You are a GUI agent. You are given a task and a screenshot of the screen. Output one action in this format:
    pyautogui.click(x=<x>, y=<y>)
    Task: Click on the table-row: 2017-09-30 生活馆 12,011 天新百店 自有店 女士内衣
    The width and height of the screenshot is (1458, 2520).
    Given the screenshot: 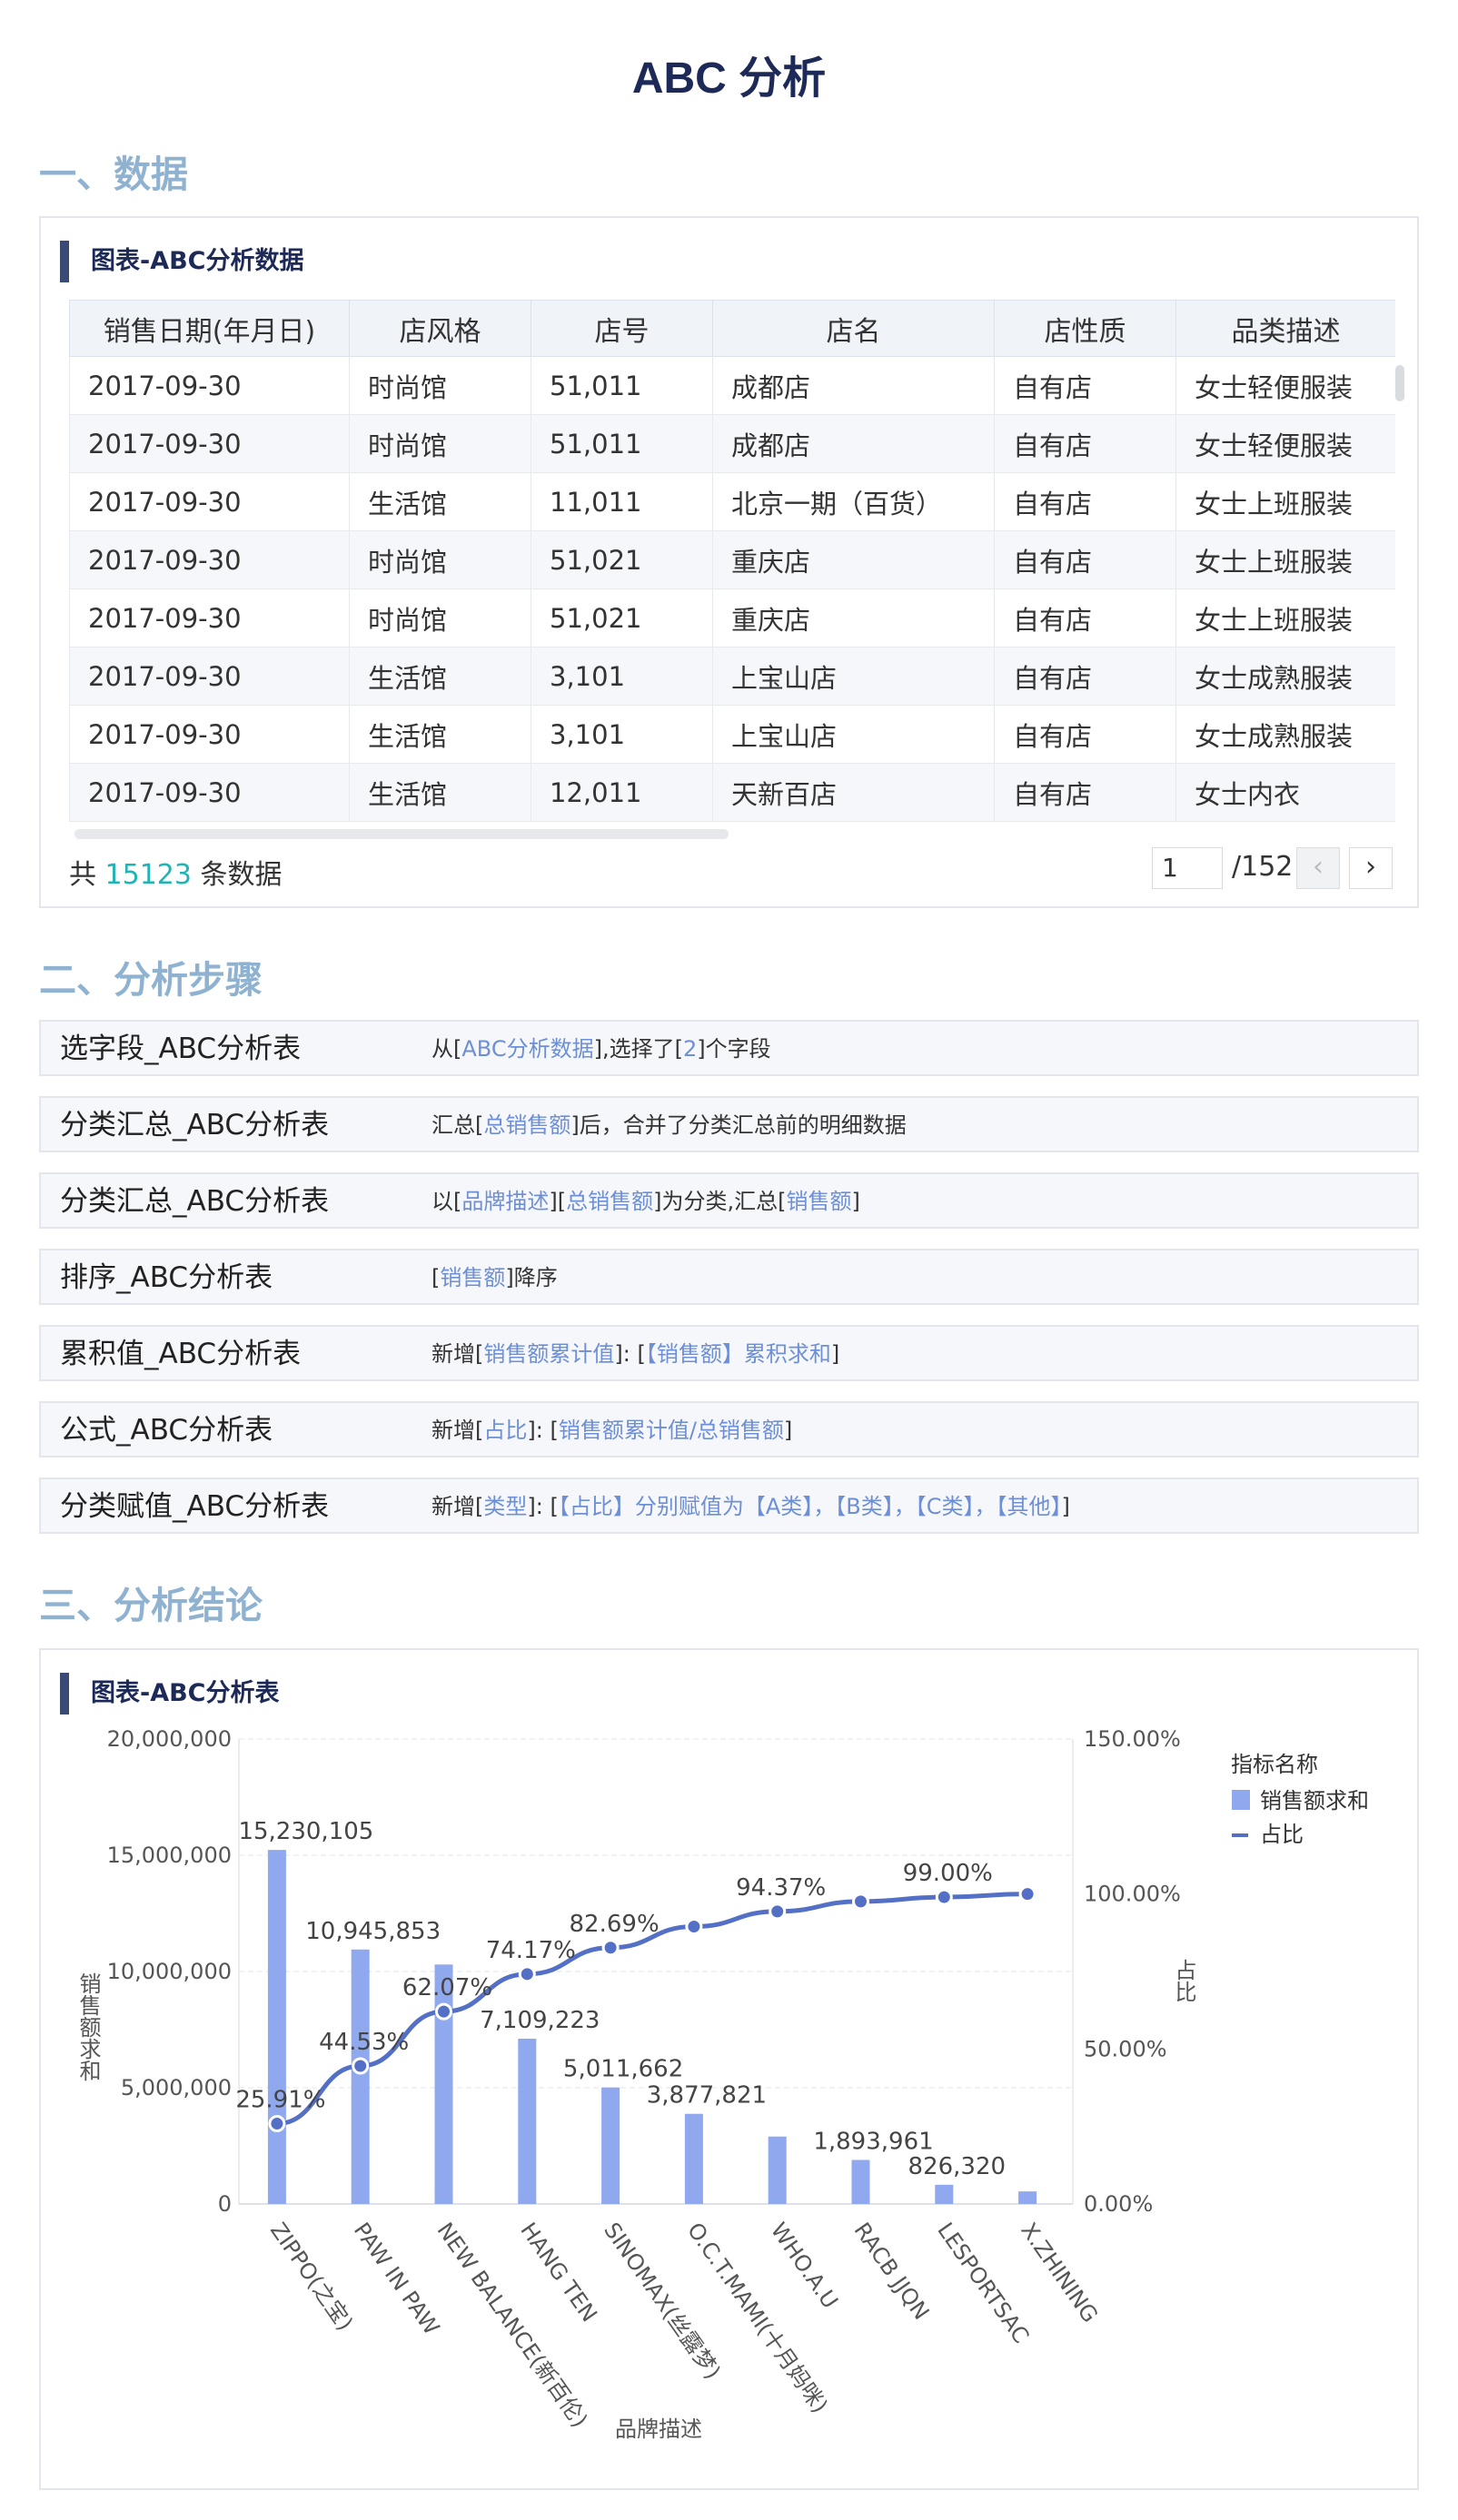 What is the action you would take?
    pyautogui.click(x=732, y=793)
    